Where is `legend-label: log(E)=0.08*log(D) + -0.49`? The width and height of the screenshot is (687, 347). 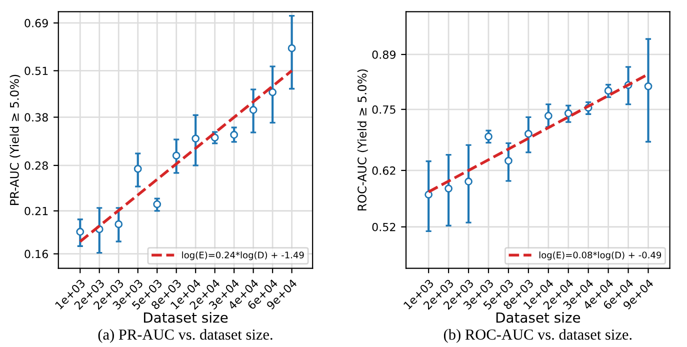
legend-label: log(E)=0.08*log(D) + -0.49 is located at coordinates (600, 255).